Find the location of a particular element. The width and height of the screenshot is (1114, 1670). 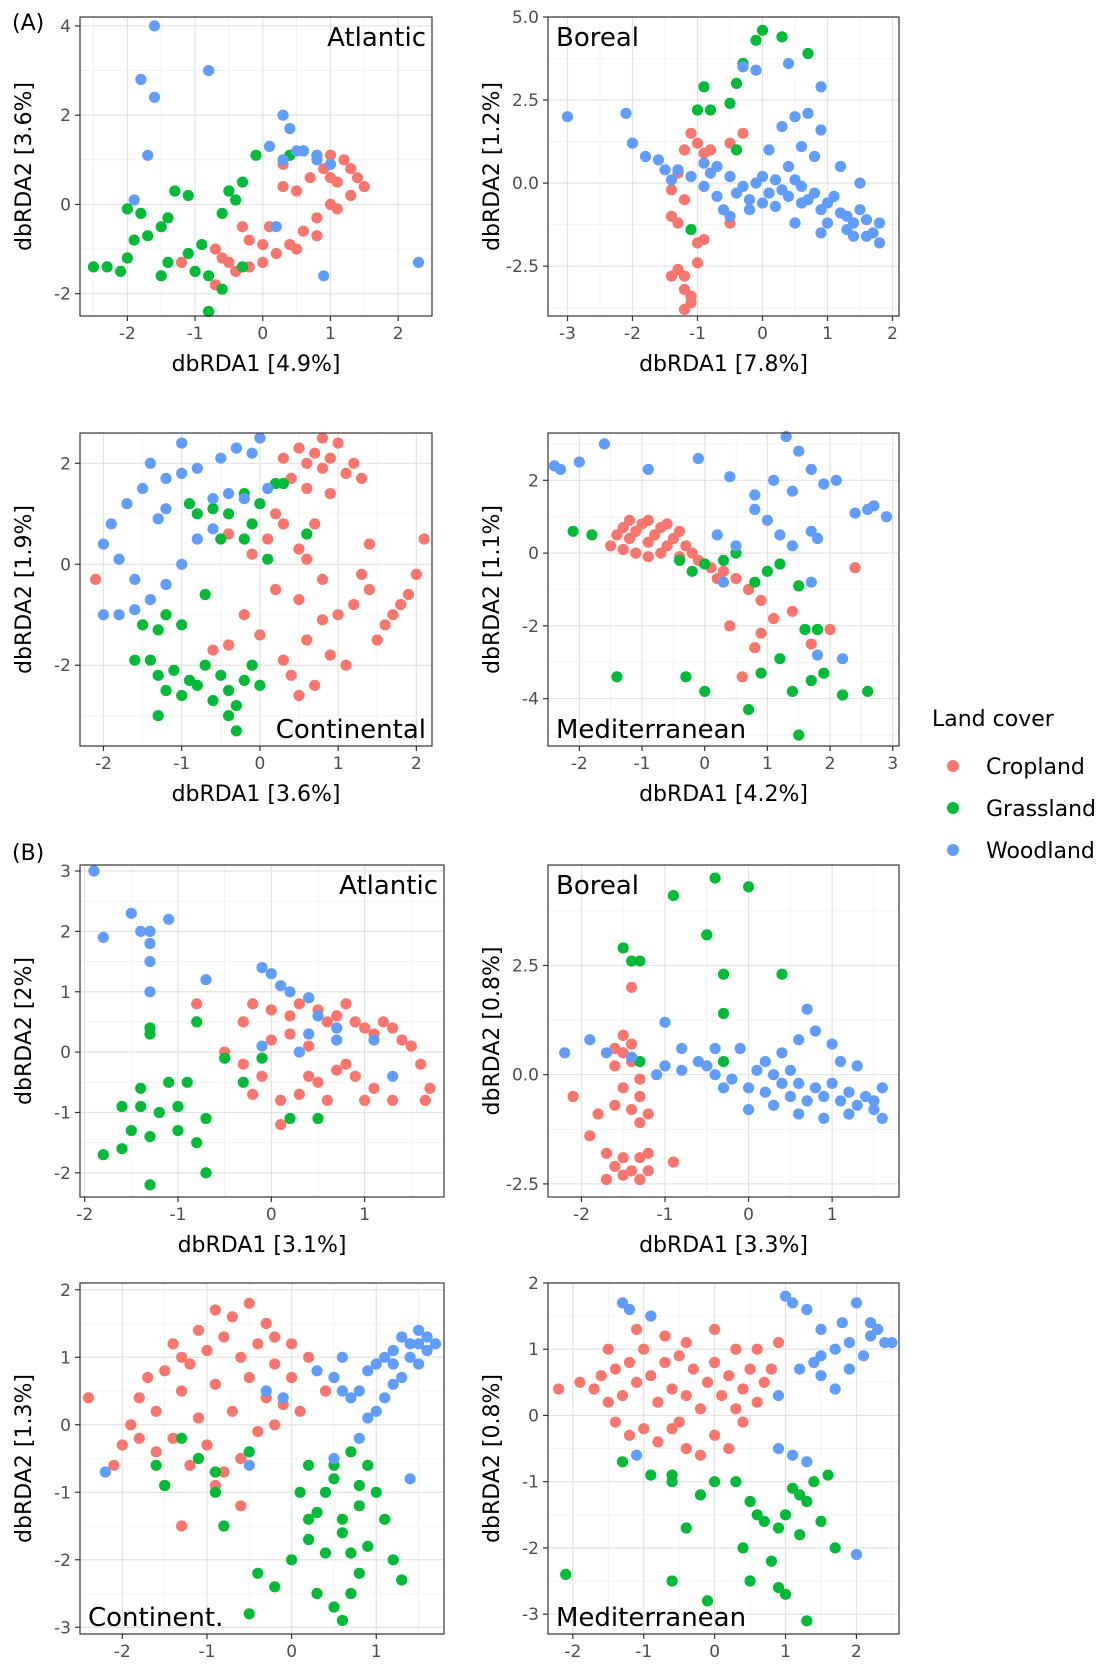

y-tick-label: 5.0 is located at coordinates (525, 18).